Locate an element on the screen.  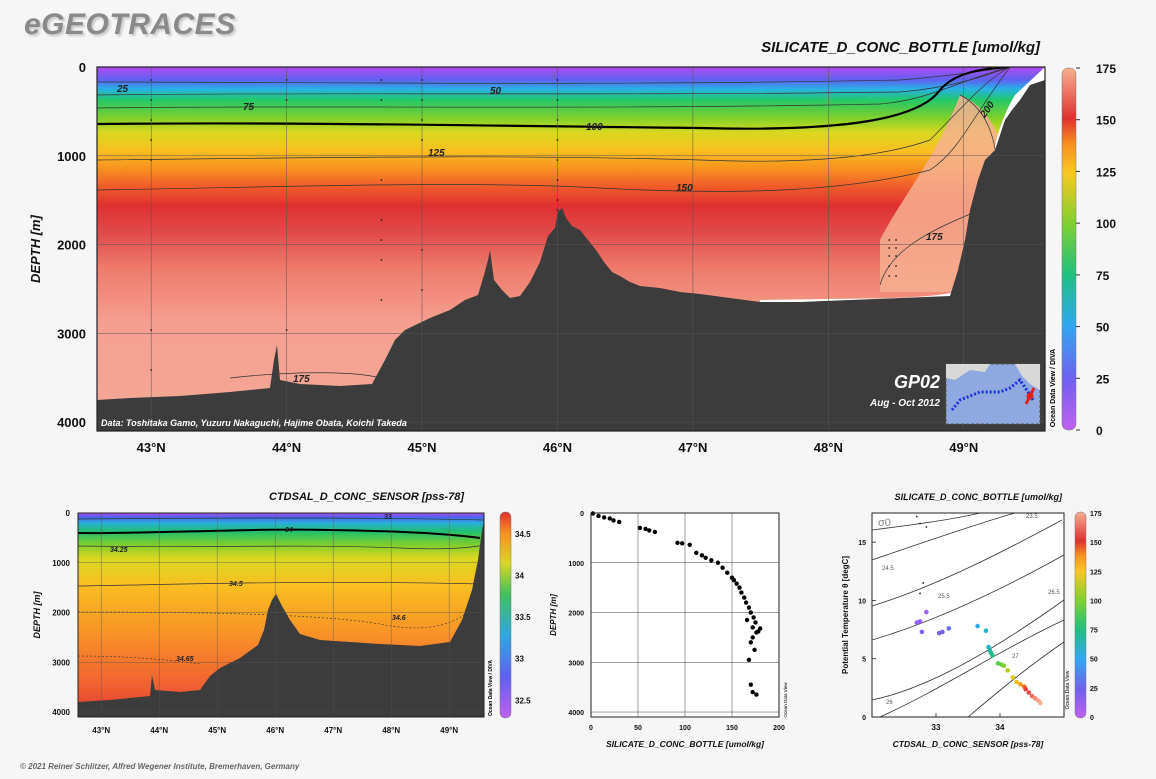
silicate-colorbar is located at coordinates (1069, 249).